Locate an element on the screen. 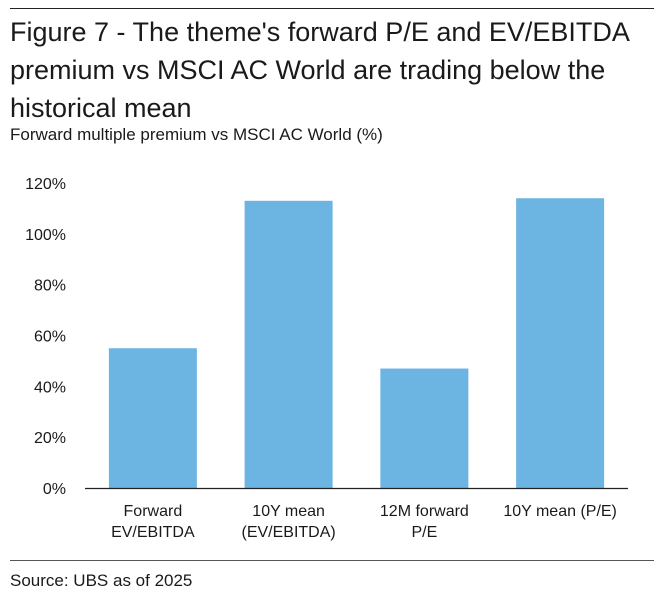  y-tick-label: 80% is located at coordinates (50, 286).